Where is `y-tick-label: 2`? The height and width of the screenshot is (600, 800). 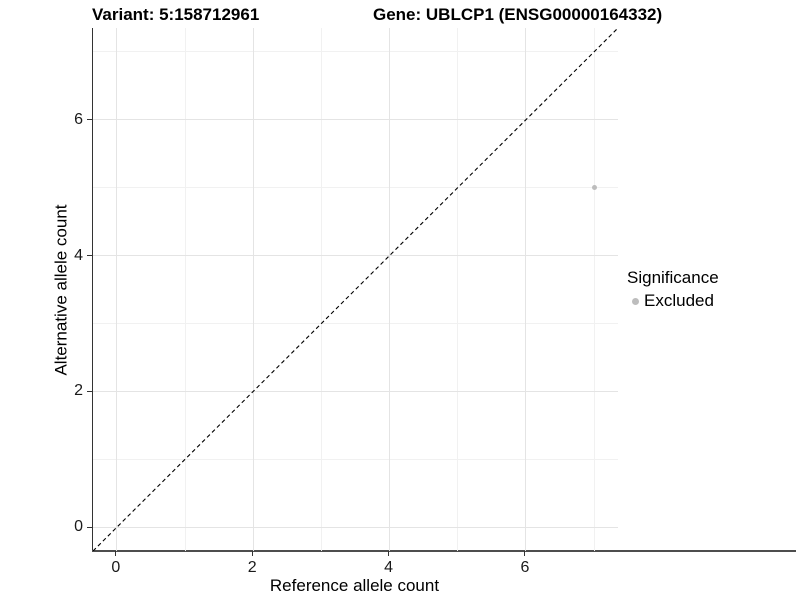
y-tick-label: 2 is located at coordinates (78, 391).